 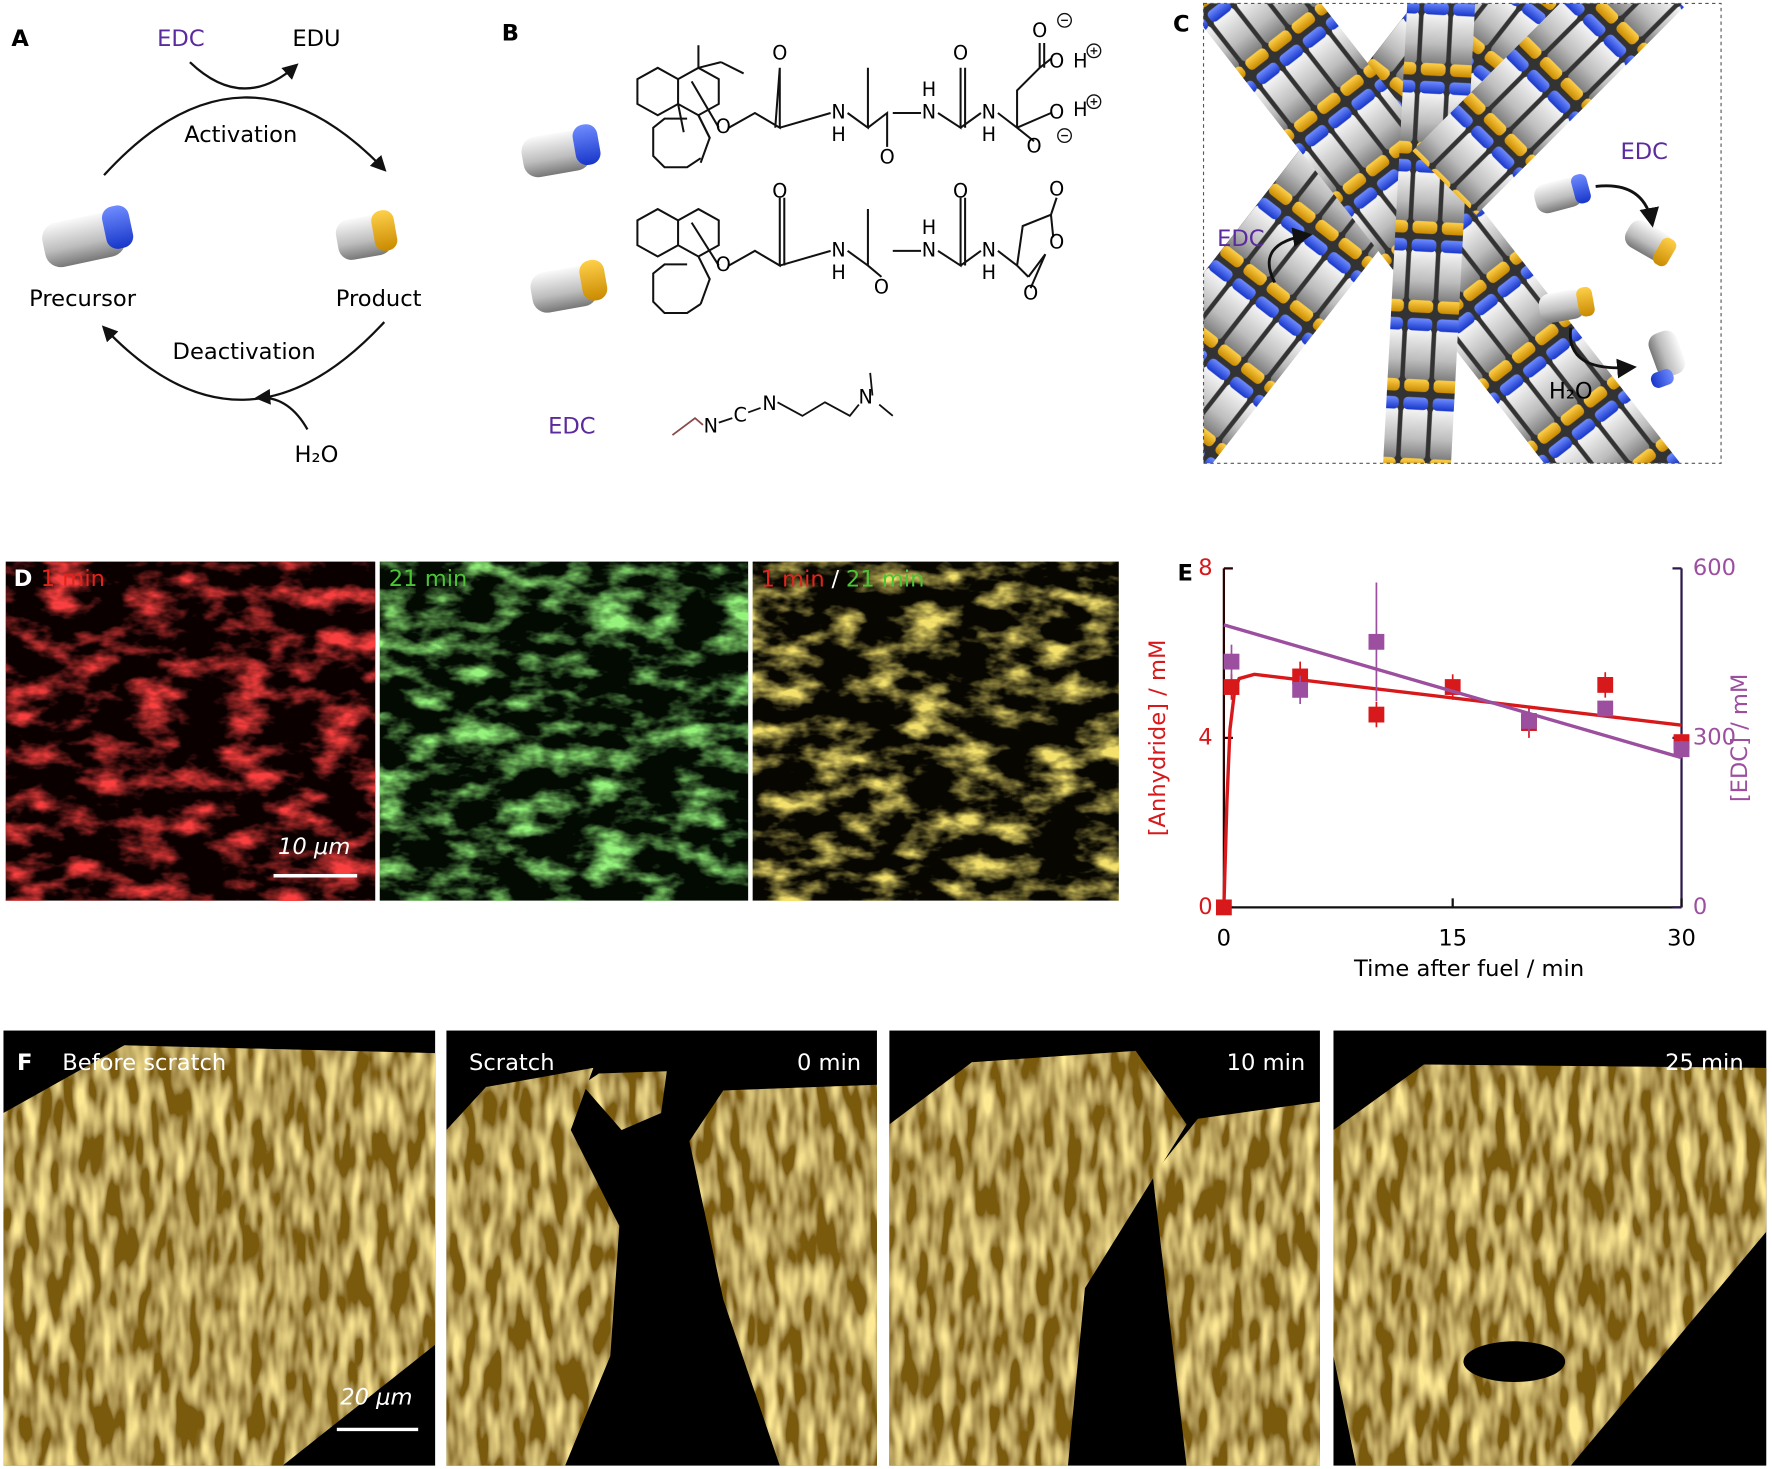 I want to click on water-label: H₂O, so click(x=317, y=455).